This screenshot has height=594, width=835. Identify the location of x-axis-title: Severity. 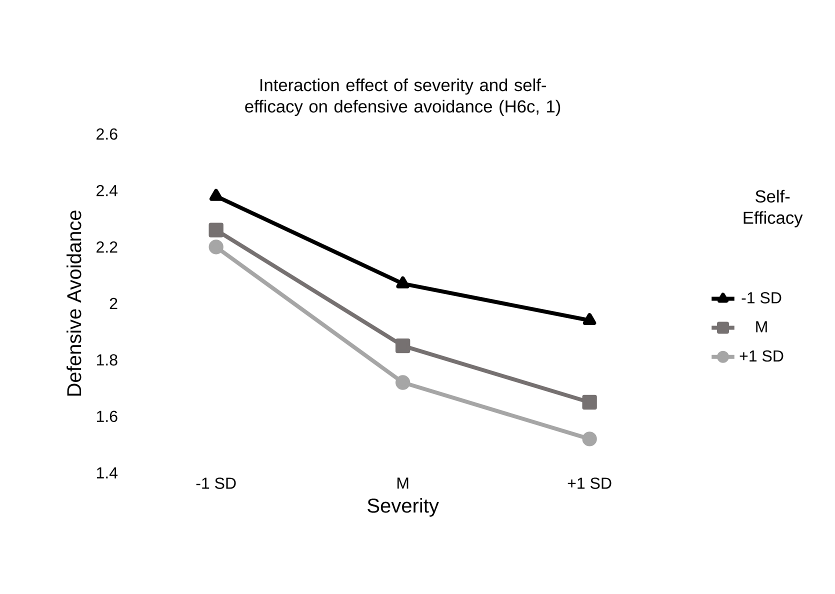
(403, 507).